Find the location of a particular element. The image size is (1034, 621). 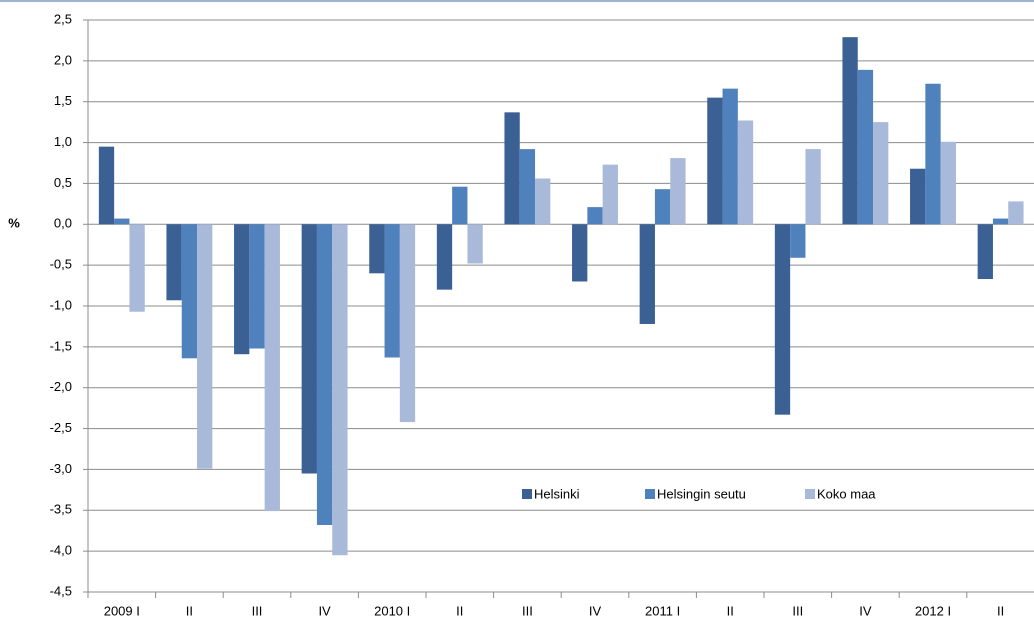

y-tick-label: -2,5 is located at coordinates (61, 427).